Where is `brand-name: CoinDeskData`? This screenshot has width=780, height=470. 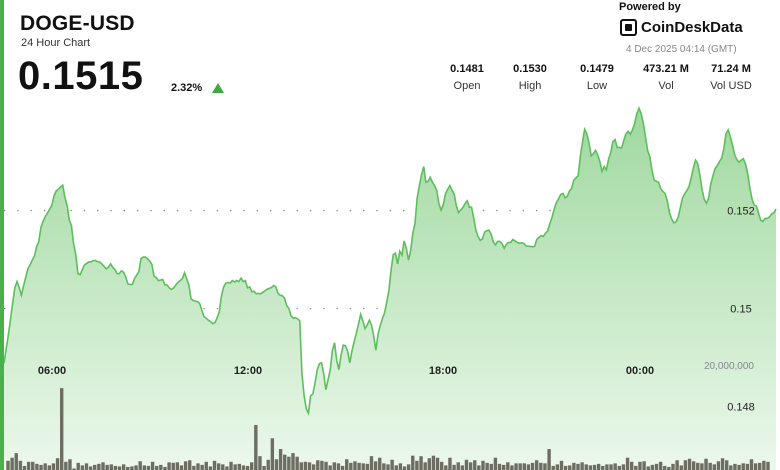 brand-name: CoinDeskData is located at coordinates (692, 27).